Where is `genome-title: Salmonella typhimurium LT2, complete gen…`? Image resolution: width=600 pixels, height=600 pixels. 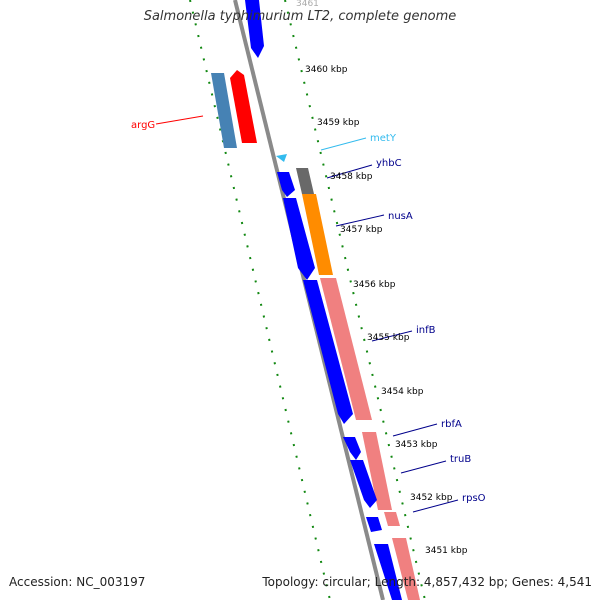
genome-title: Salmonella typhimurium LT2, complete gen… is located at coordinates (300, 16).